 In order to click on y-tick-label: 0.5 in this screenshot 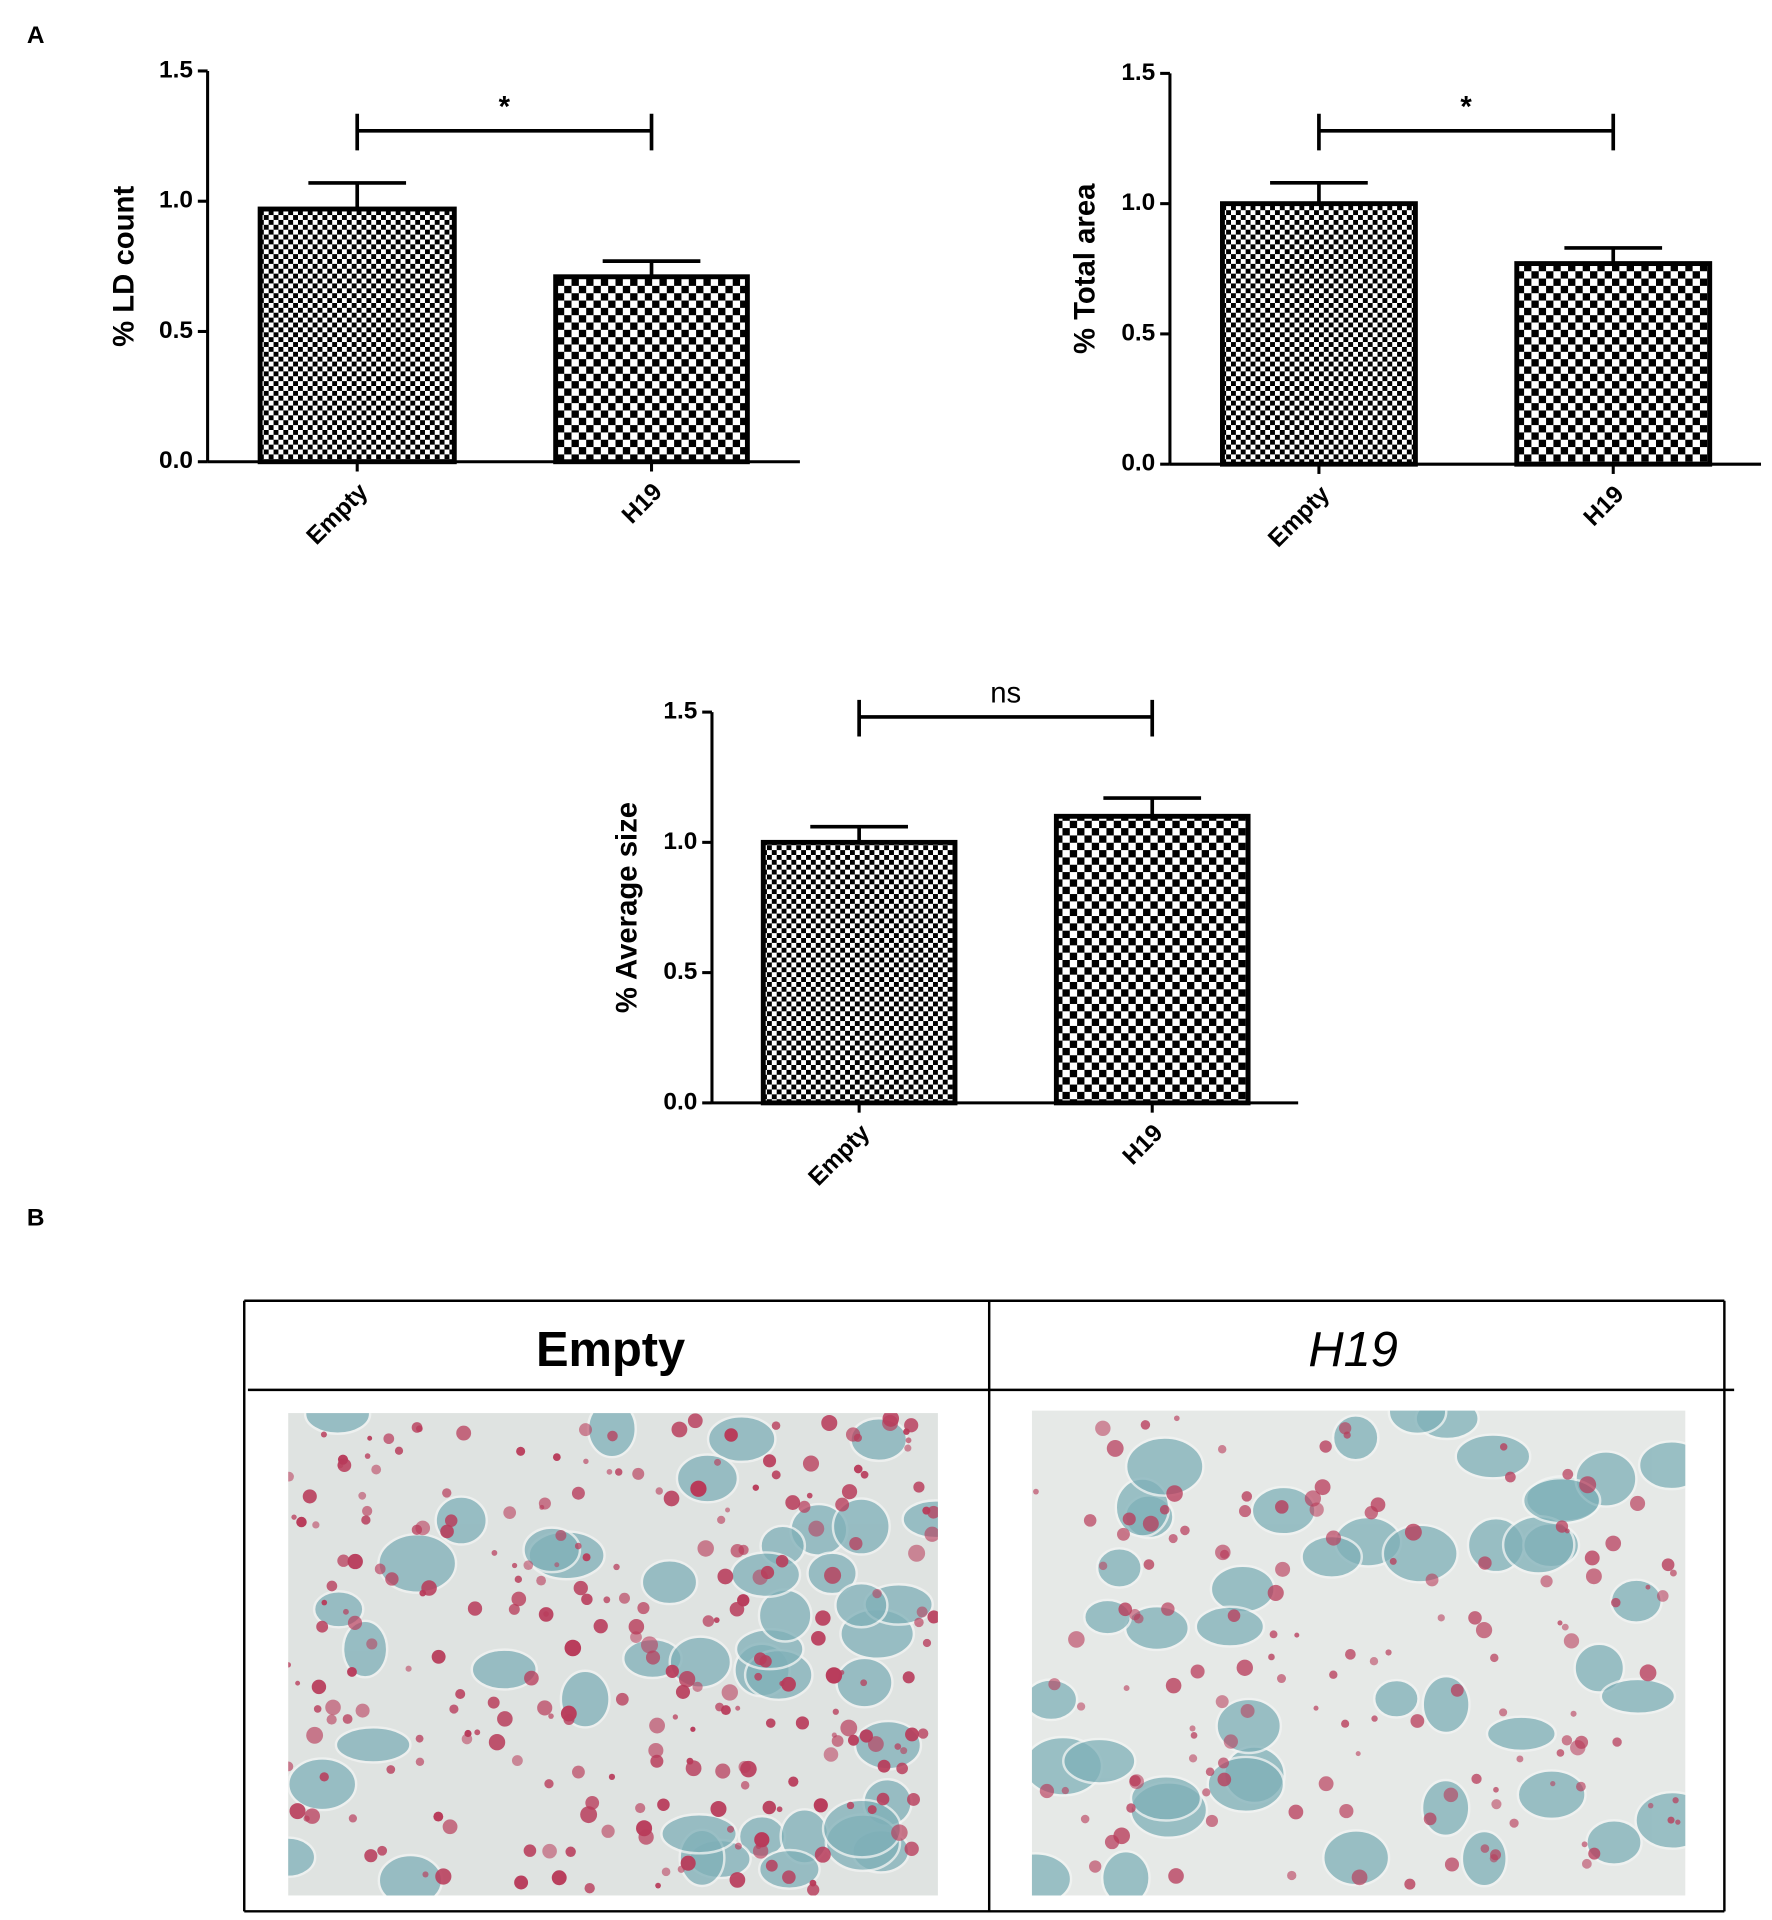, I will do `click(680, 971)`.